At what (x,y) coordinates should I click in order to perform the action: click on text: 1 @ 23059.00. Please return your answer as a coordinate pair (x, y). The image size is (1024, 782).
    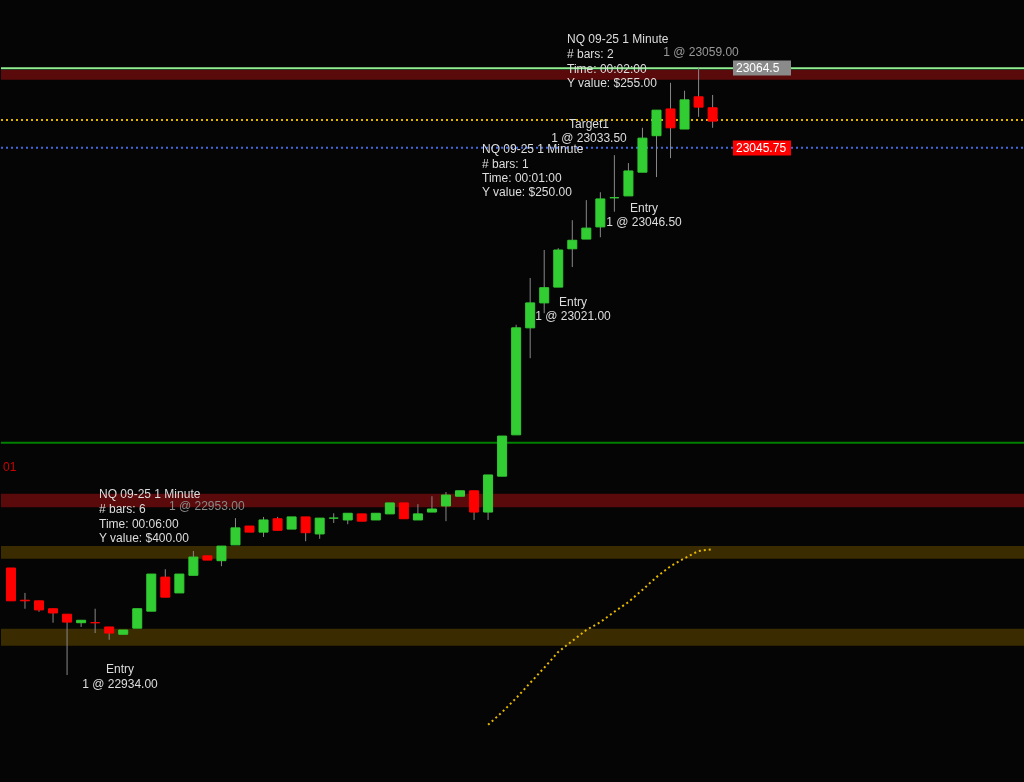
    Looking at the image, I should click on (701, 52).